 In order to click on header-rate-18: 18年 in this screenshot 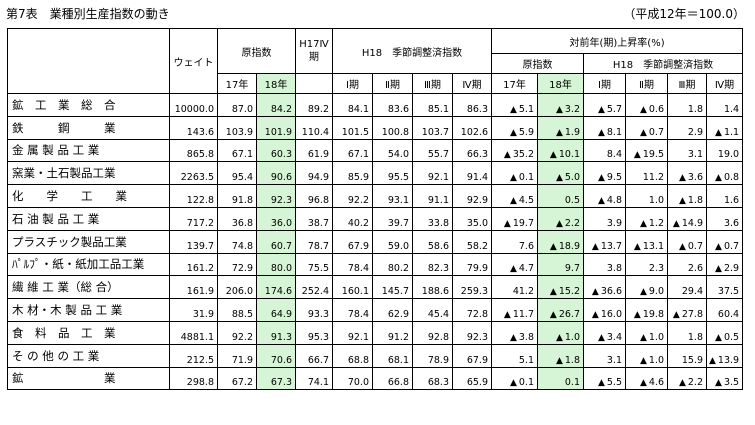, I will do `click(560, 83)`.